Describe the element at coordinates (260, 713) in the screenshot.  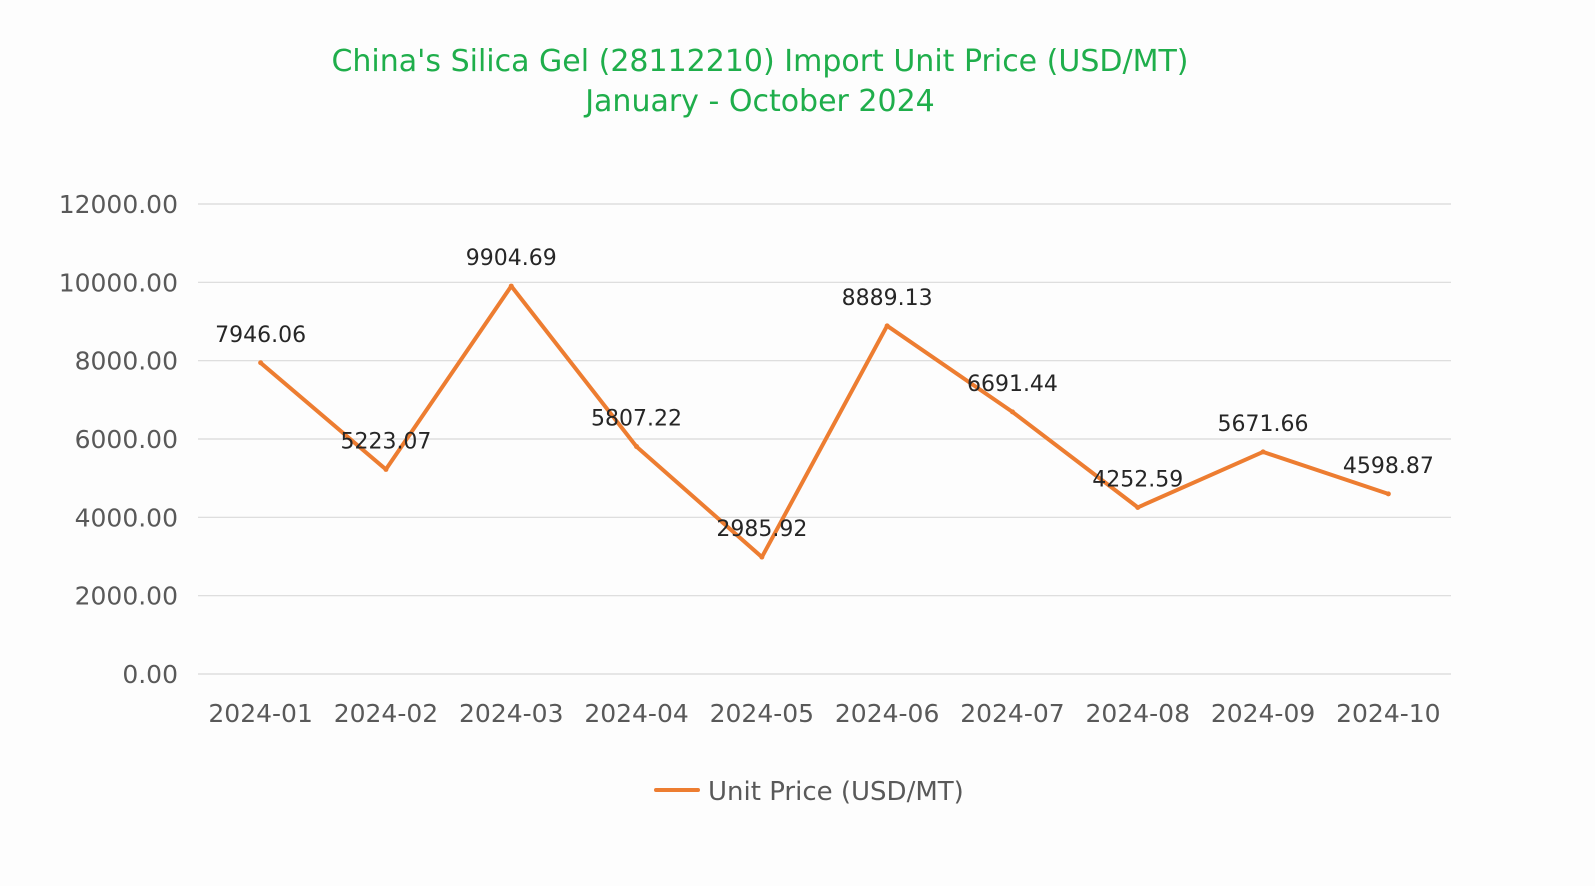
I see `x-tick-label: 2024-01` at that location.